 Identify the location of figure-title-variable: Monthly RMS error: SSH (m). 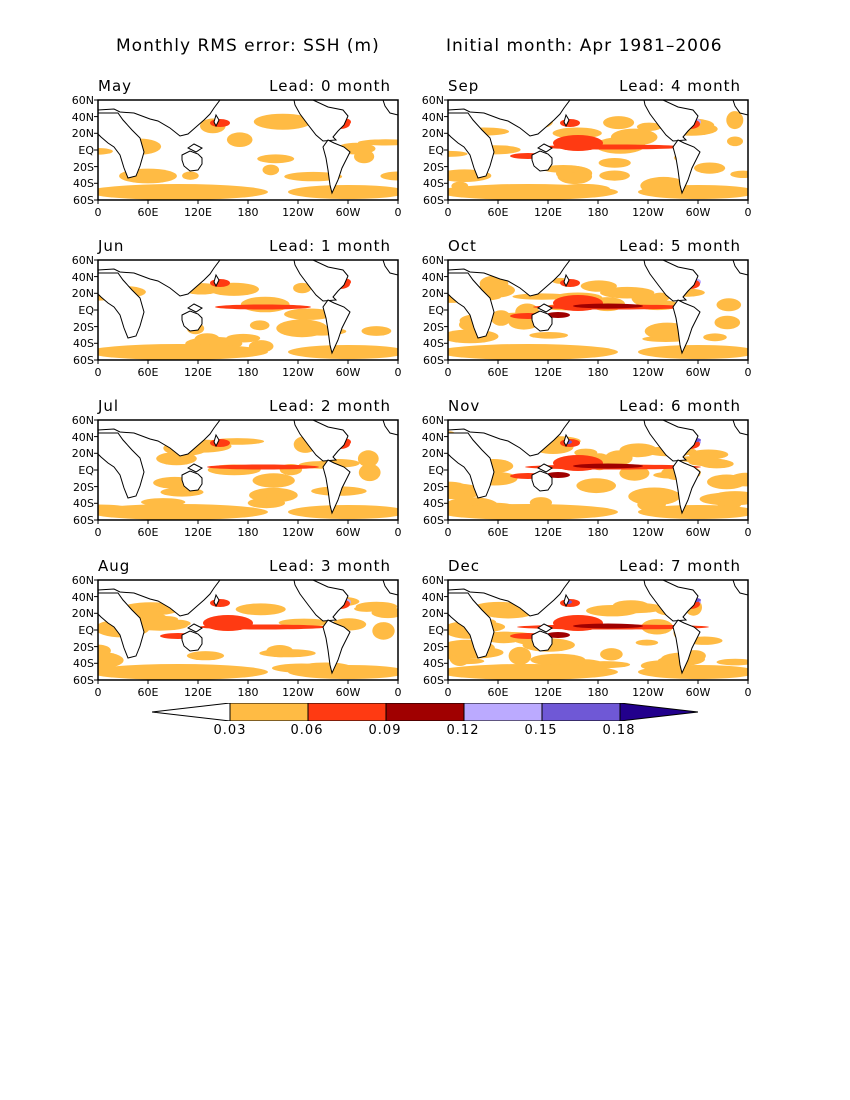
(248, 46).